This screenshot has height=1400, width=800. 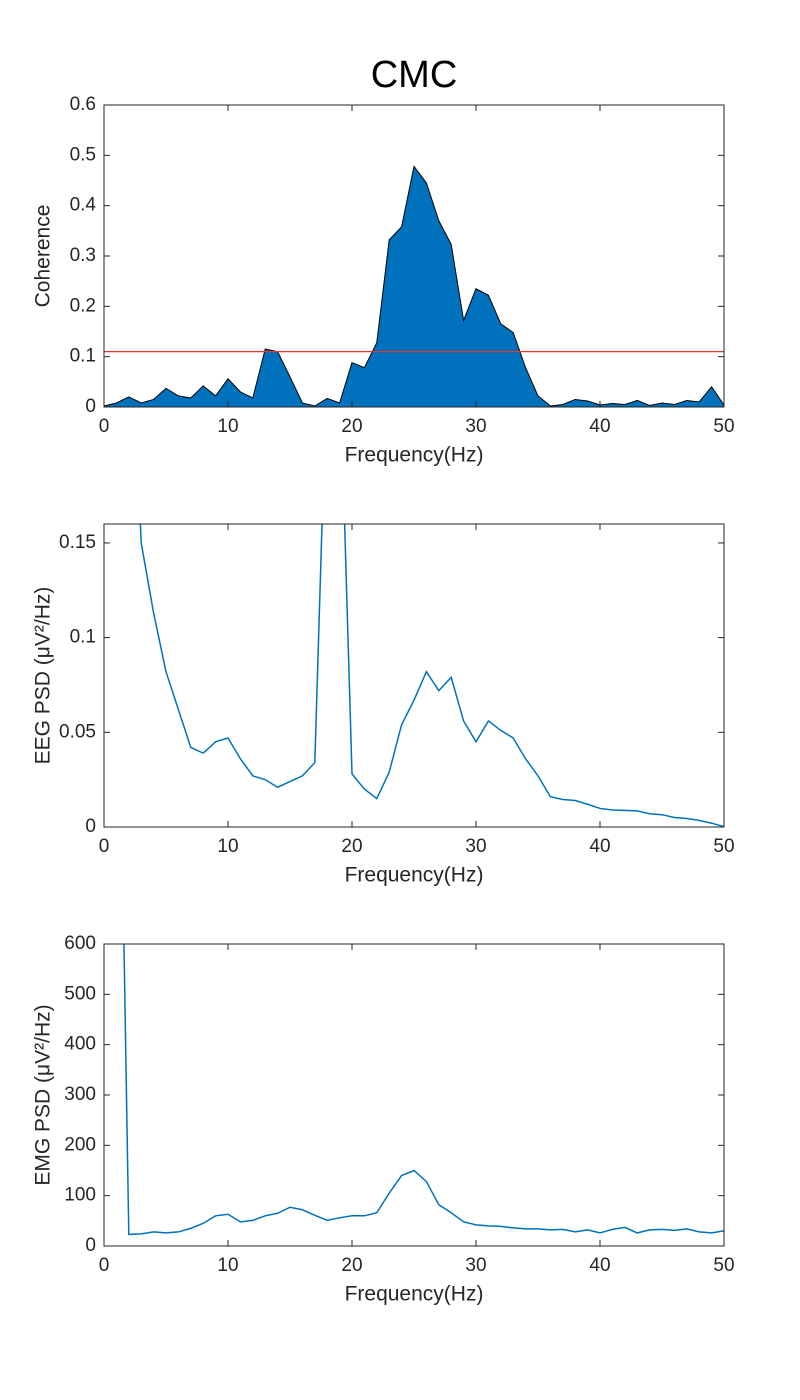 What do you see at coordinates (83, 255) in the screenshot?
I see `y-tick-label: 0.3` at bounding box center [83, 255].